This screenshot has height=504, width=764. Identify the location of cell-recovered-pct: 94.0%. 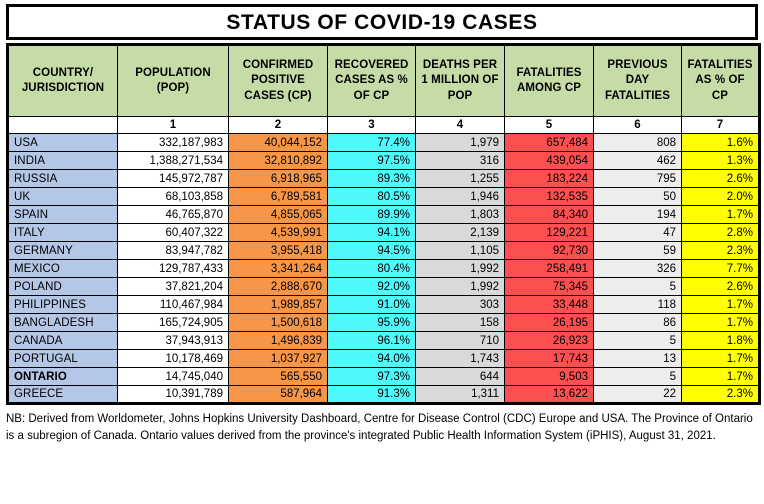
(371, 358).